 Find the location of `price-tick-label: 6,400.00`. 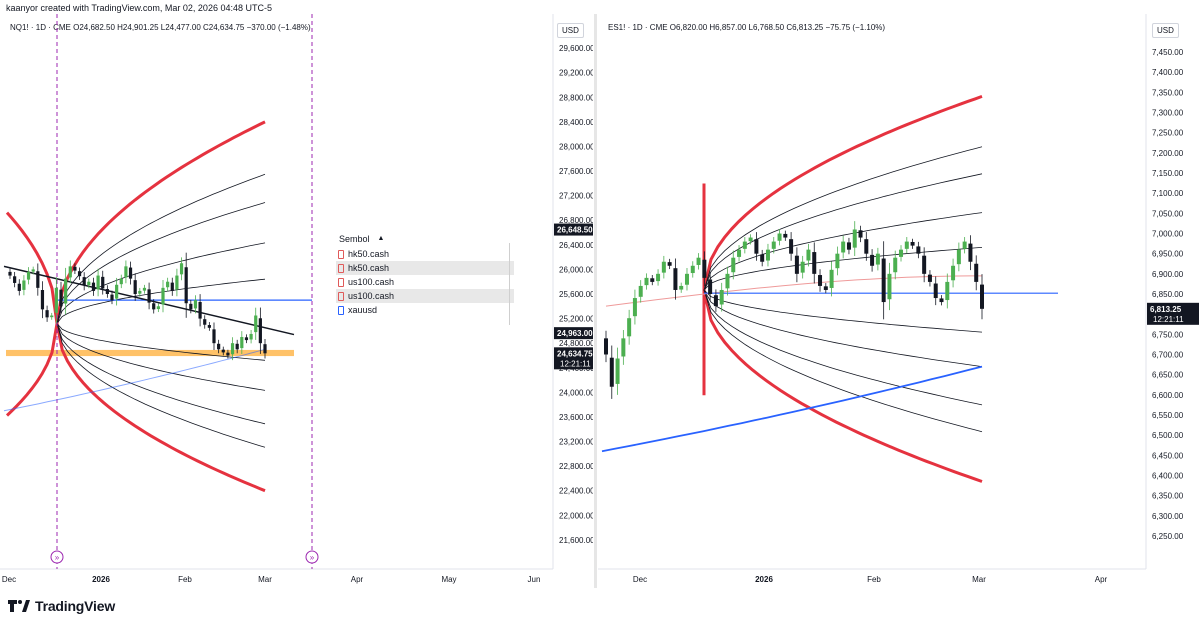

price-tick-label: 6,400.00 is located at coordinates (1168, 475).